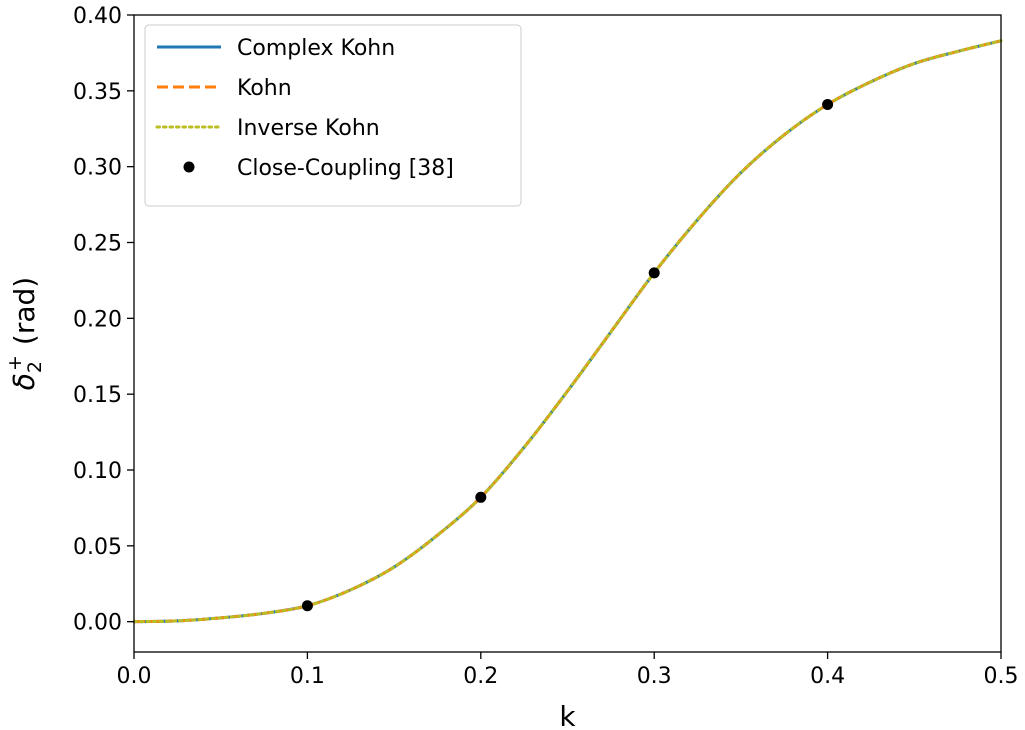  I want to click on legend-label-inverse-kohn: Inverse Kohn, so click(308, 128).